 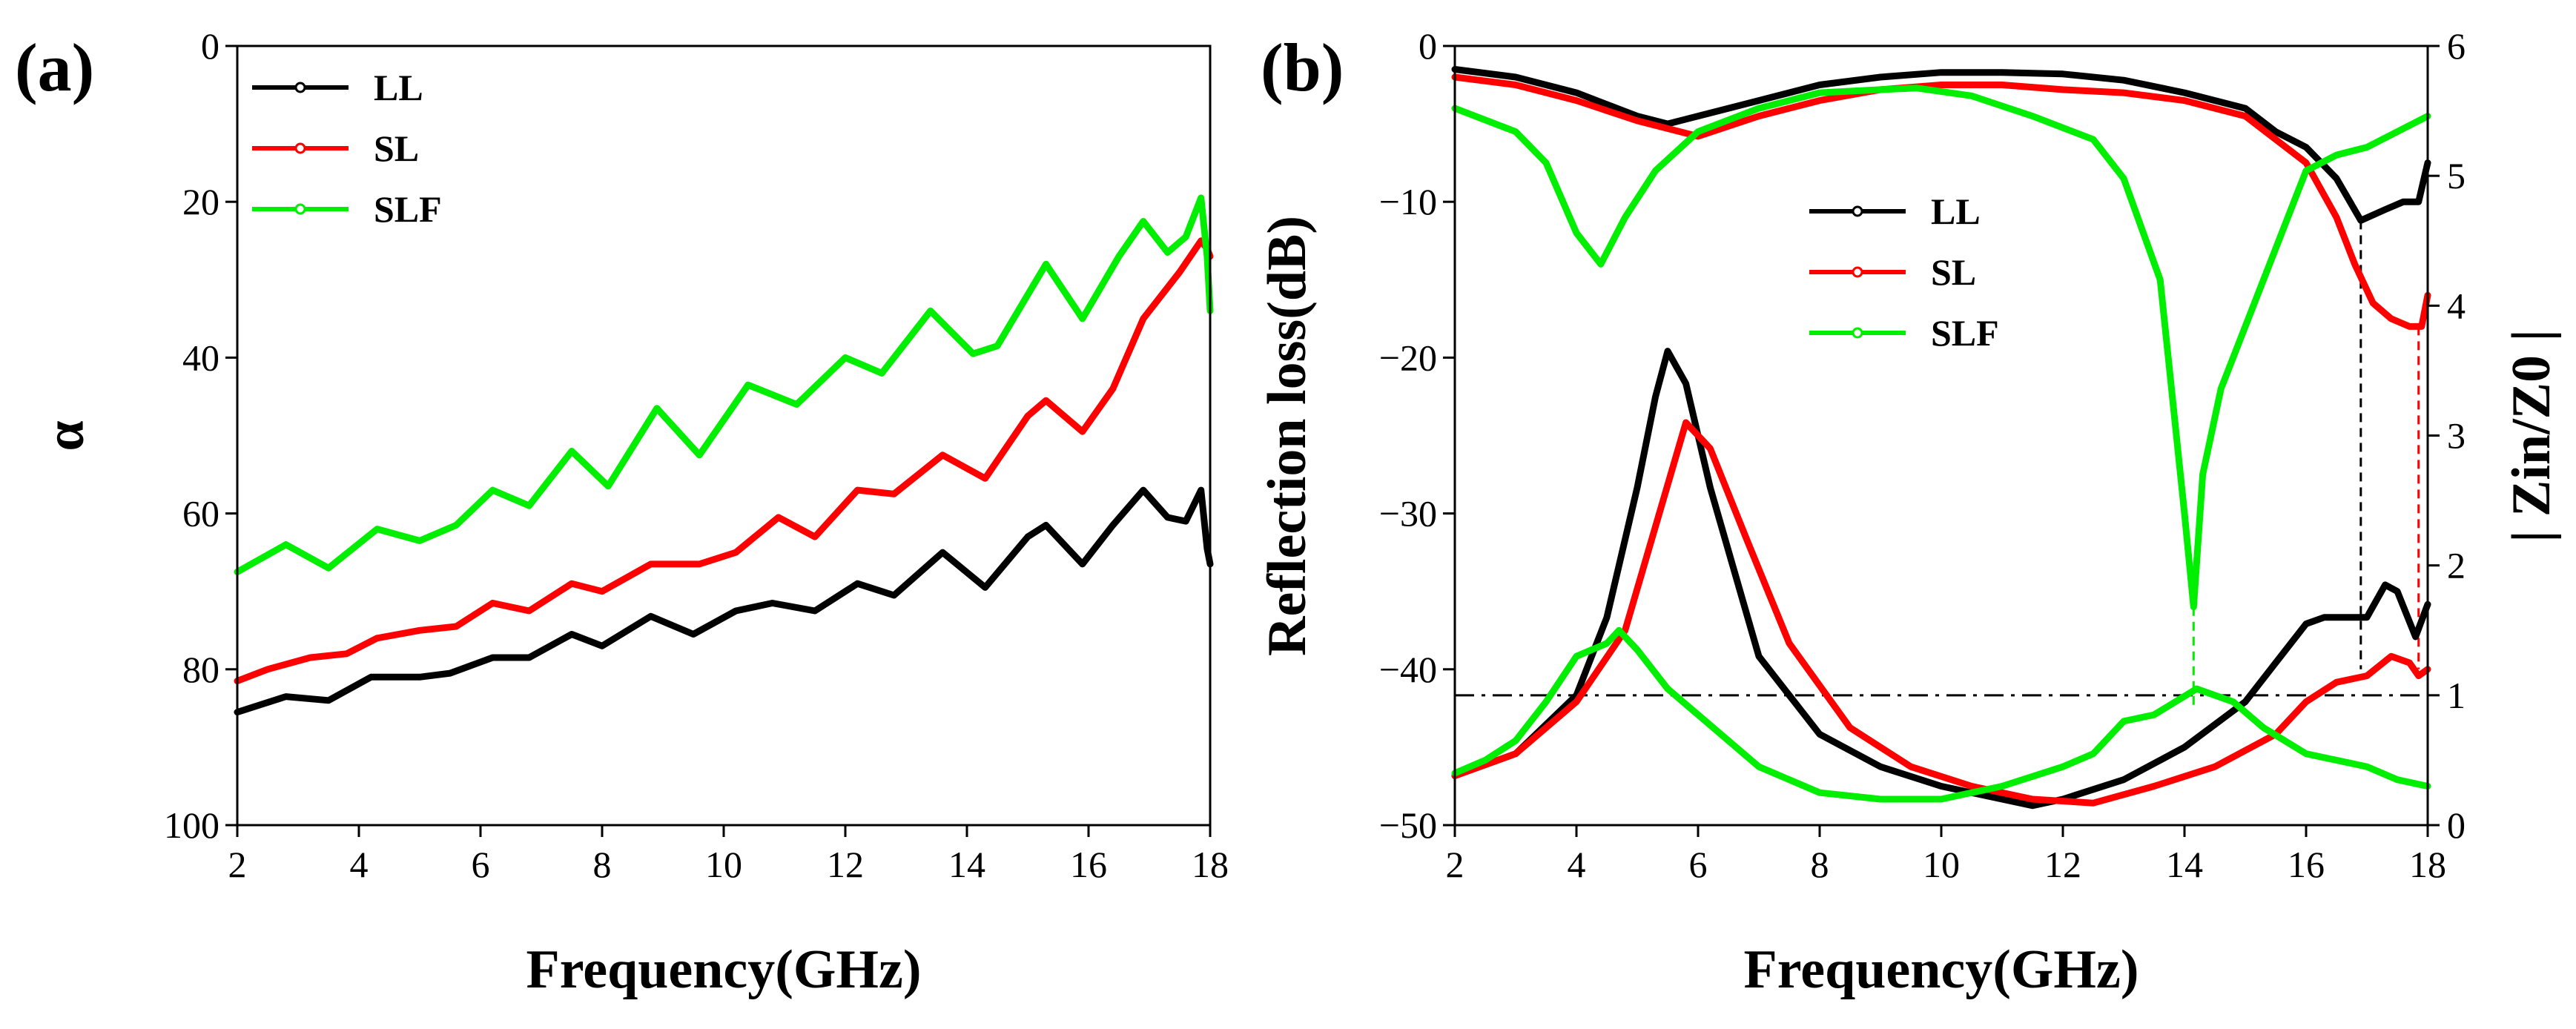 I want to click on panel-a-xtick-label: 10, so click(x=723, y=864).